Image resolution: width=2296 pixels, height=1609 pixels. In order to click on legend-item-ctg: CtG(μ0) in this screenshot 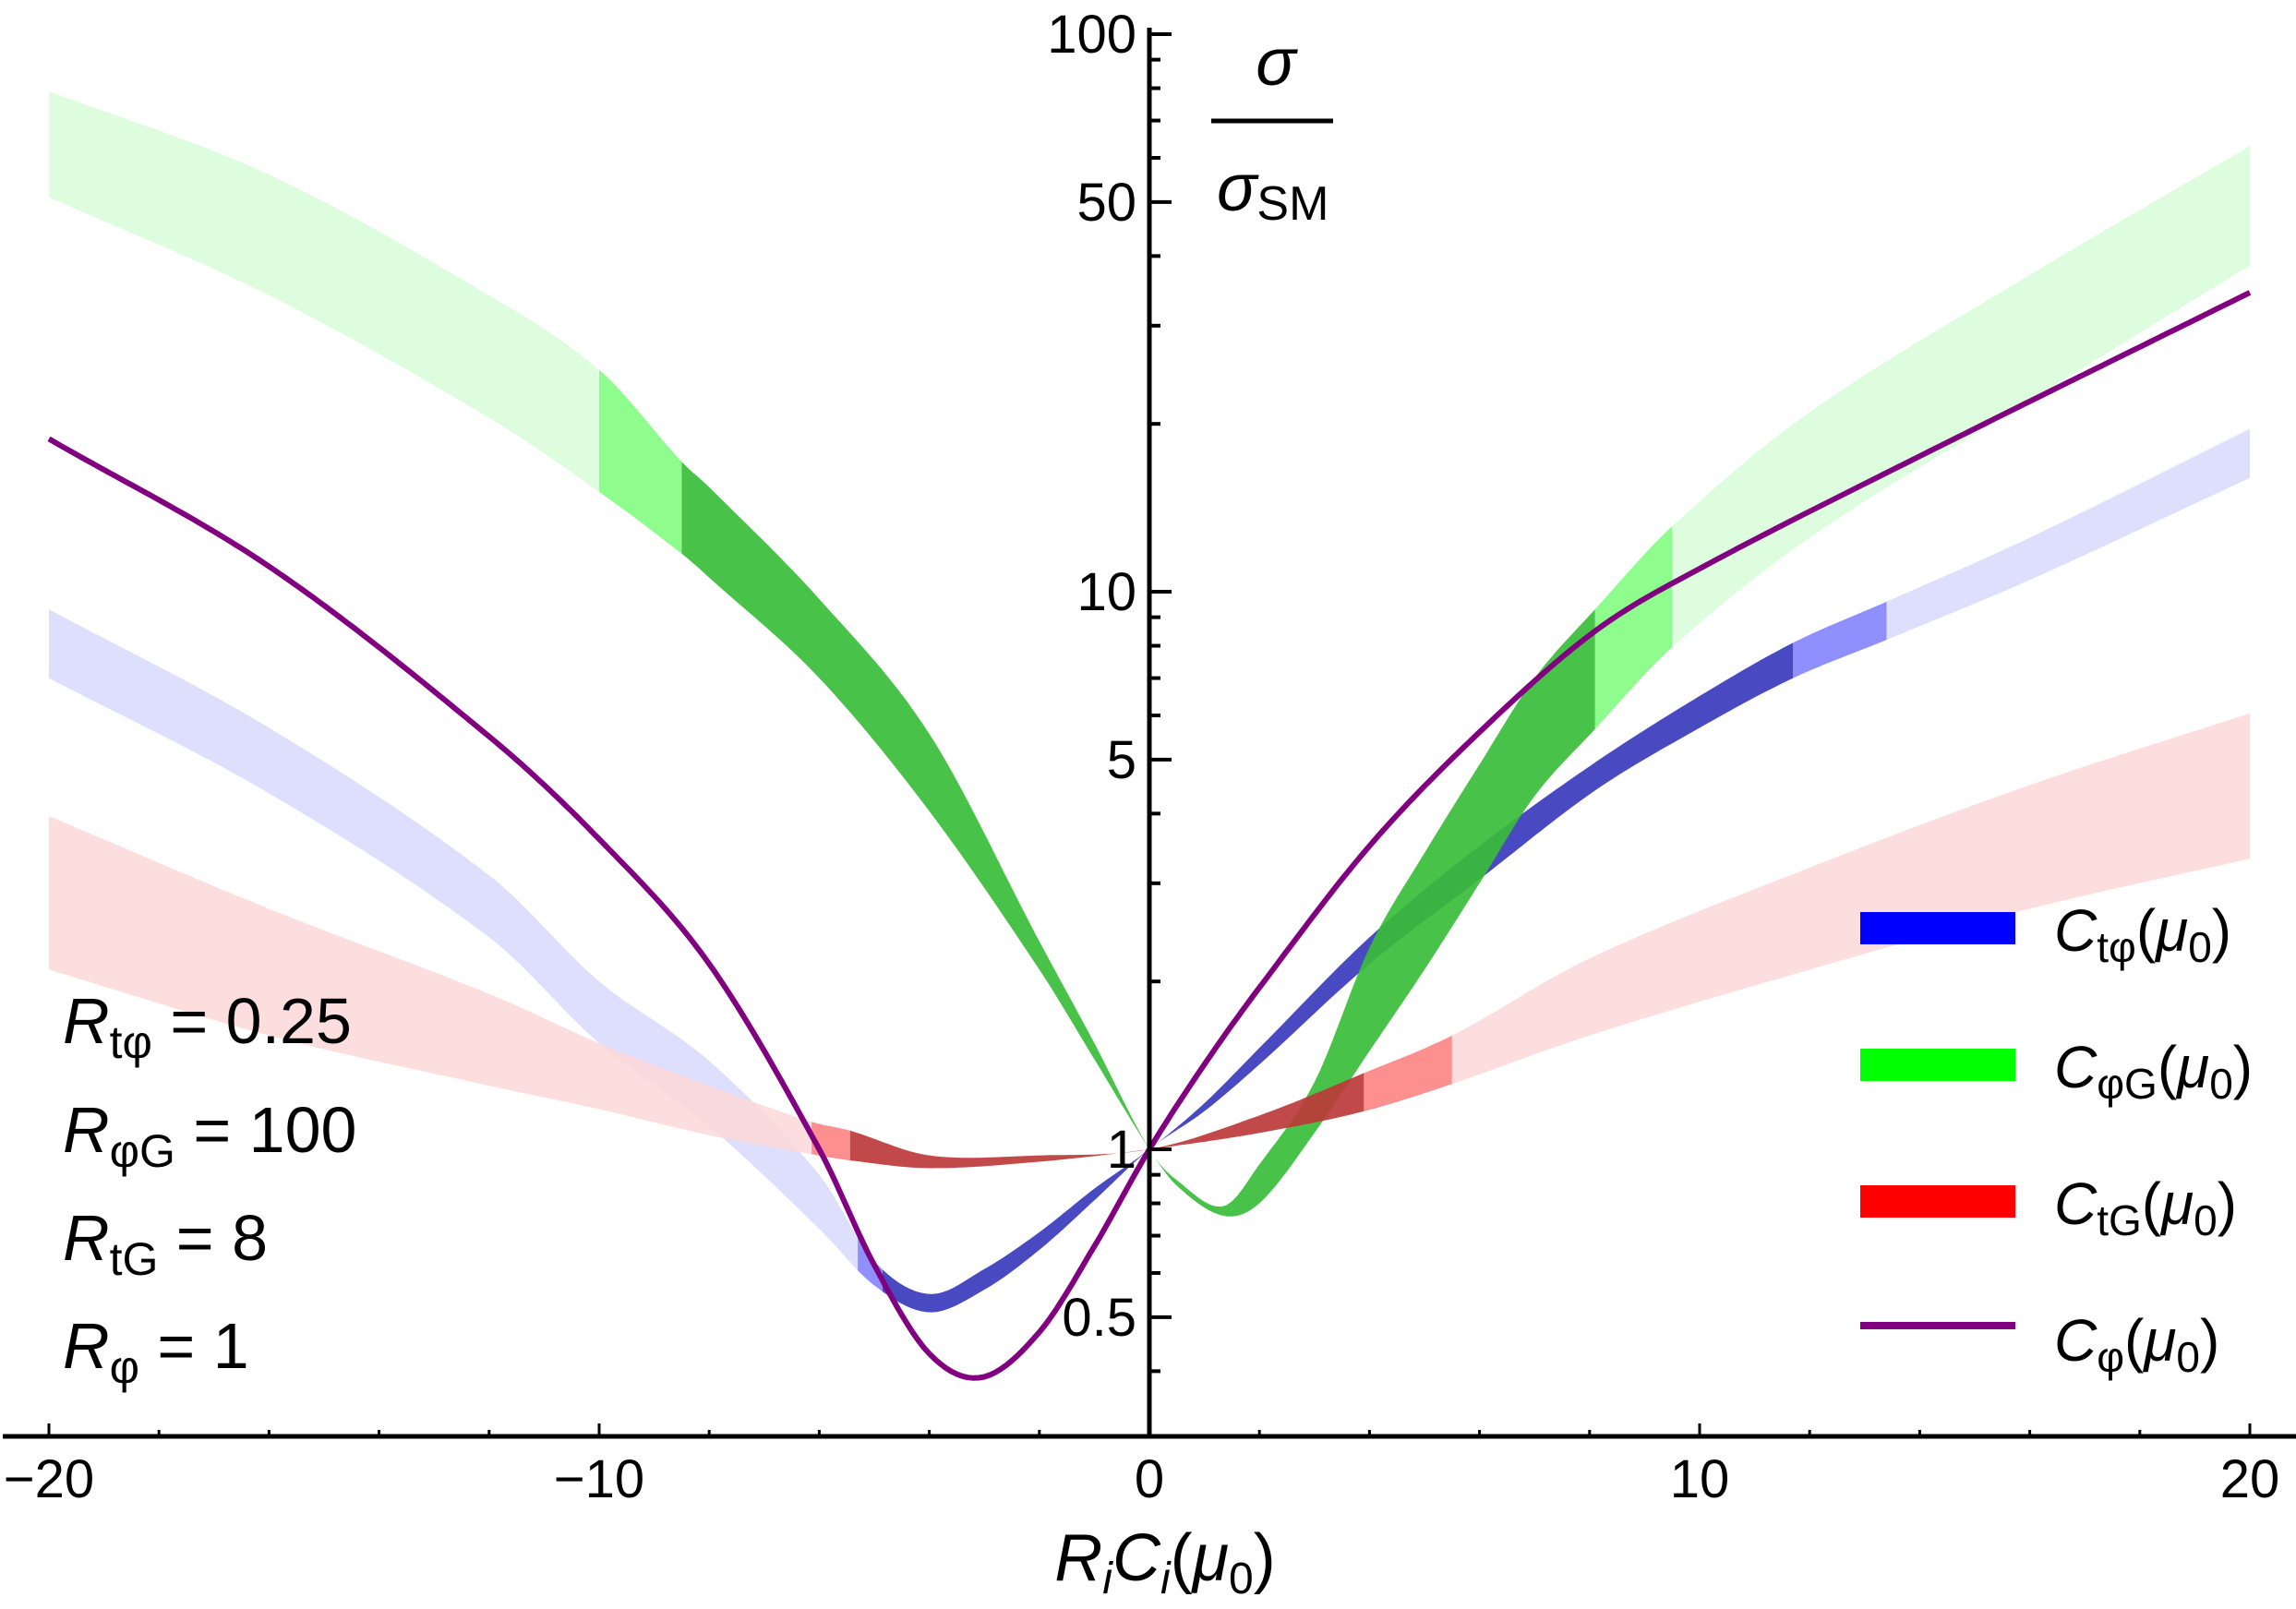, I will do `click(2048, 1207)`.